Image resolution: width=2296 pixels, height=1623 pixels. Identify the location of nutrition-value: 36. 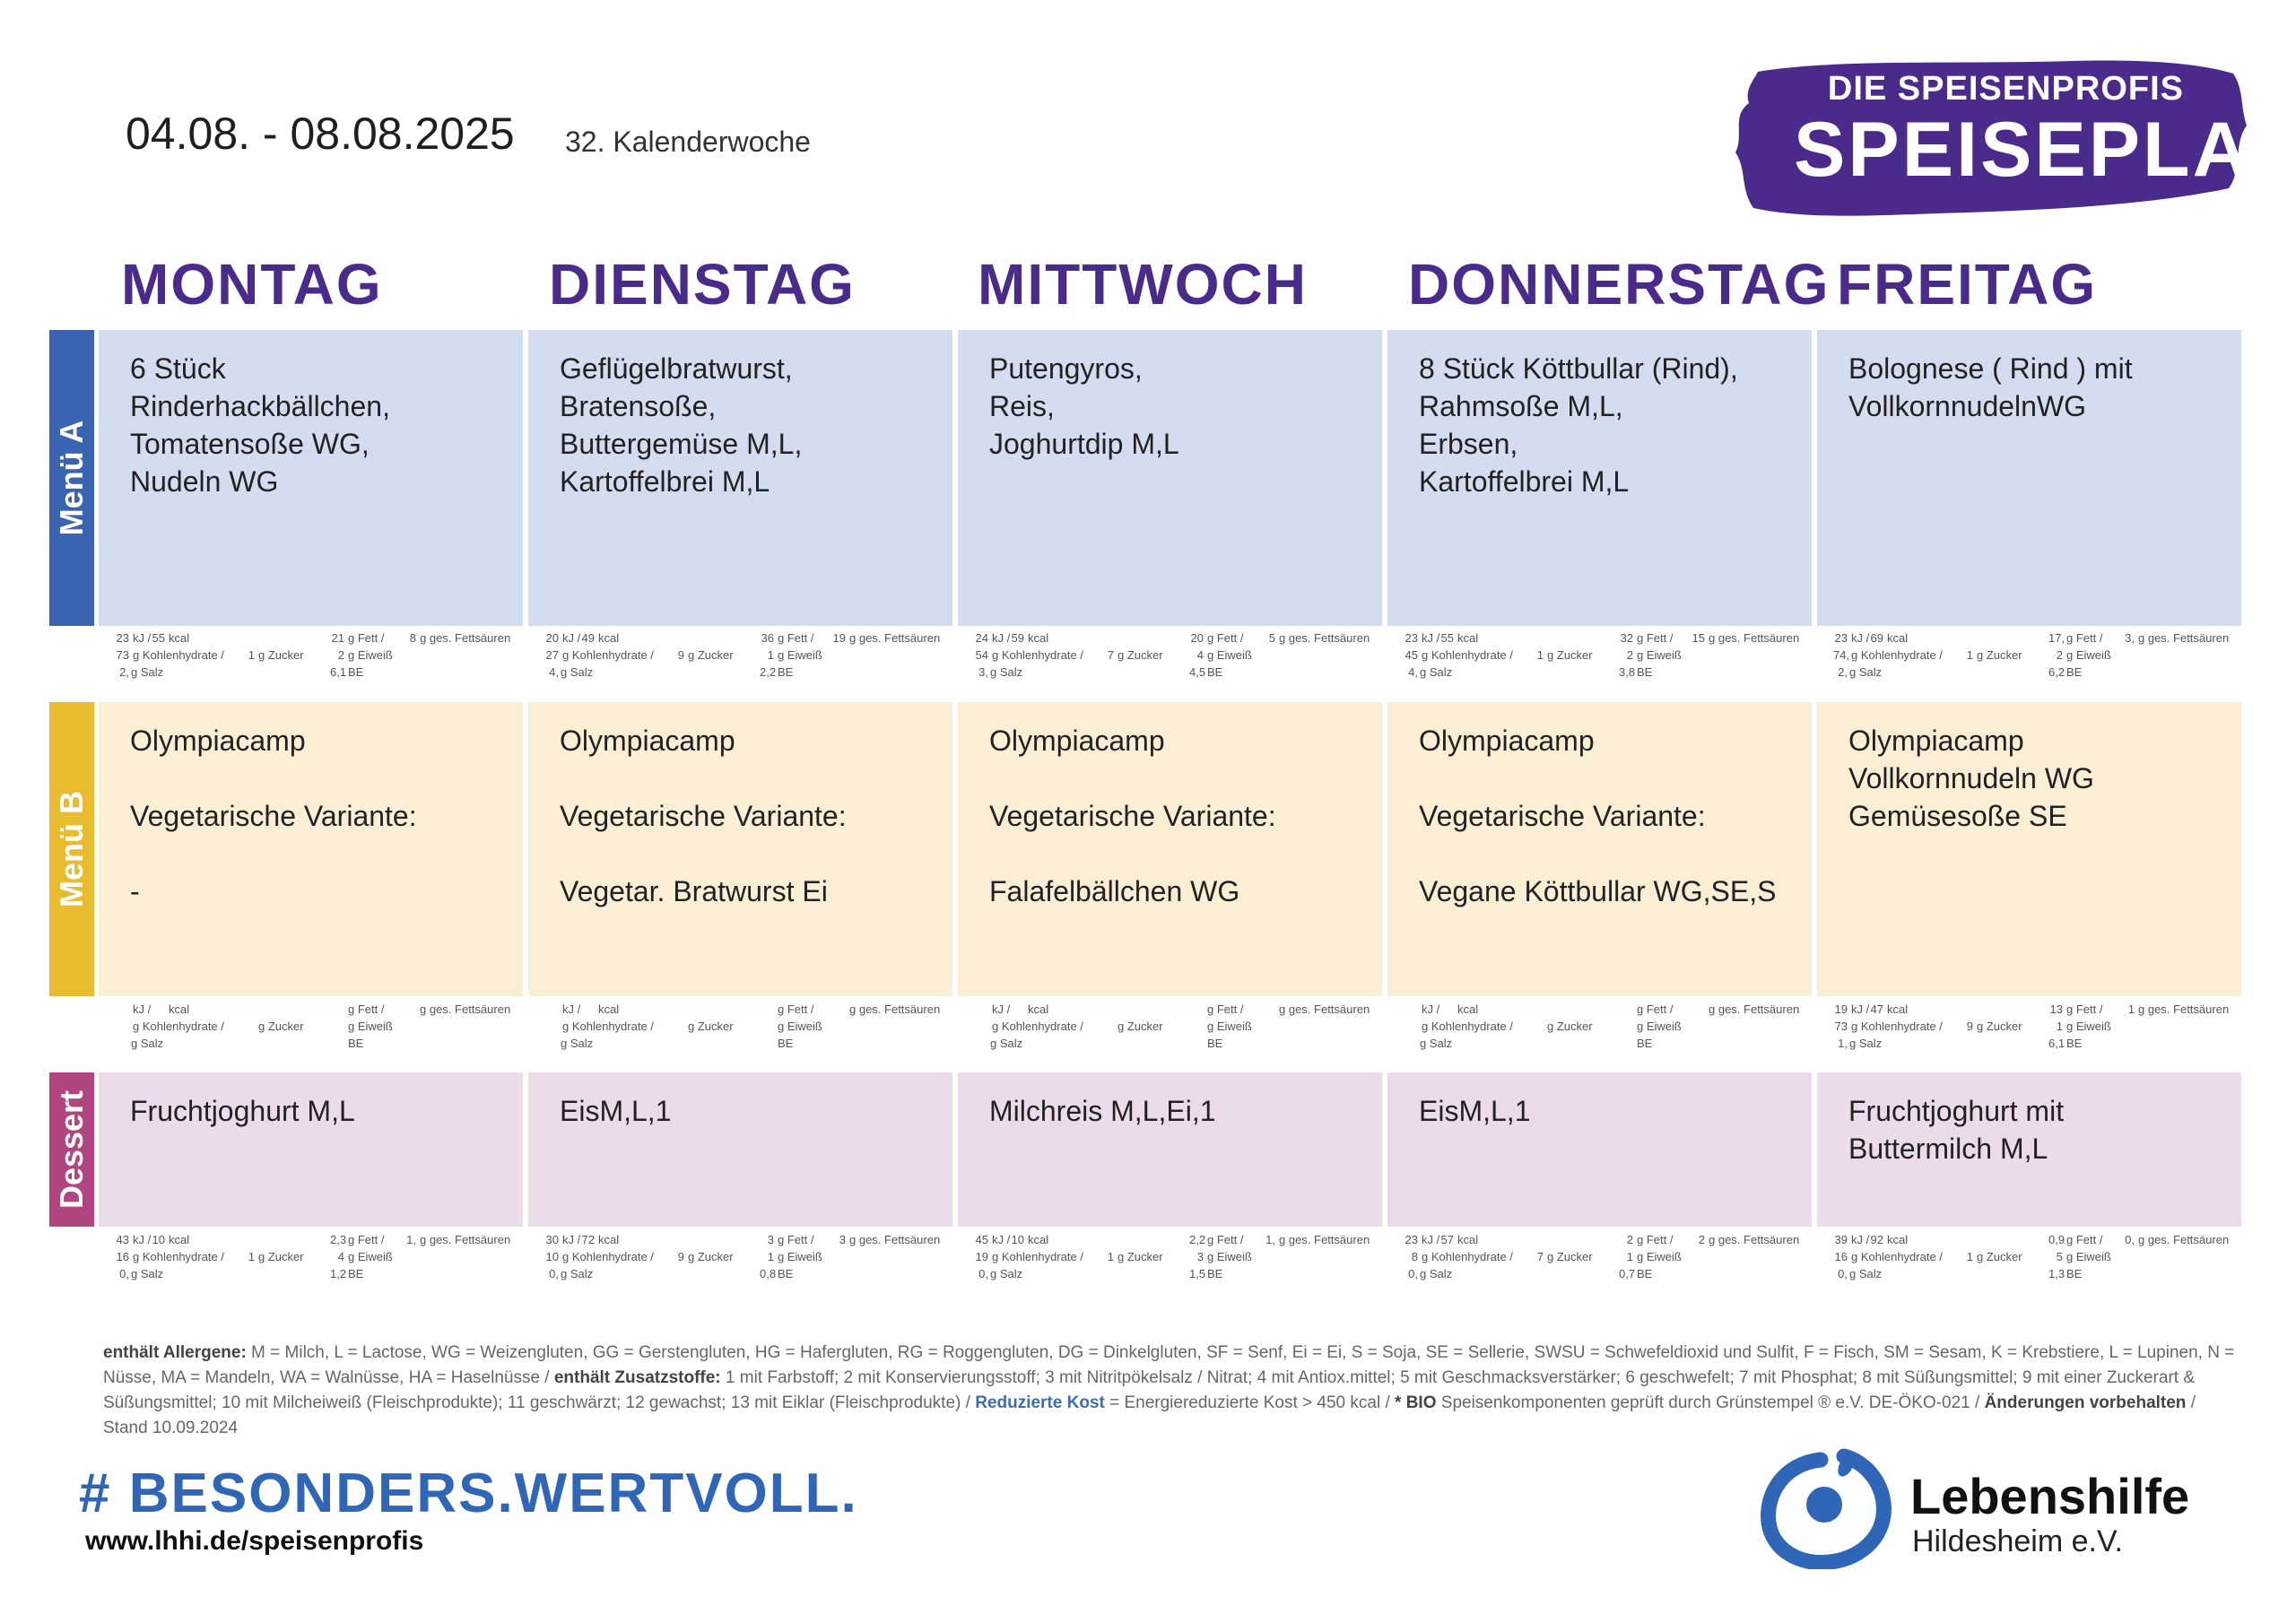
(767, 638).